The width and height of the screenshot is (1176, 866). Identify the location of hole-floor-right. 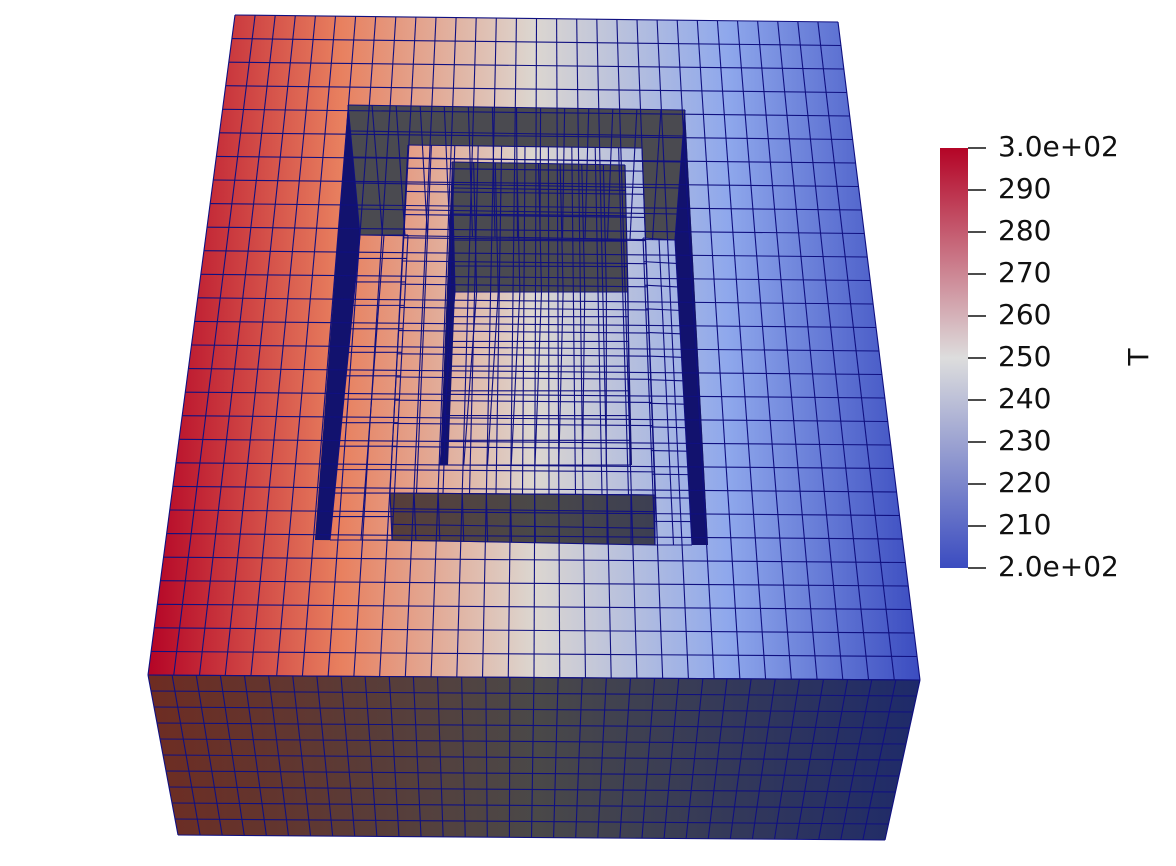
(667, 391).